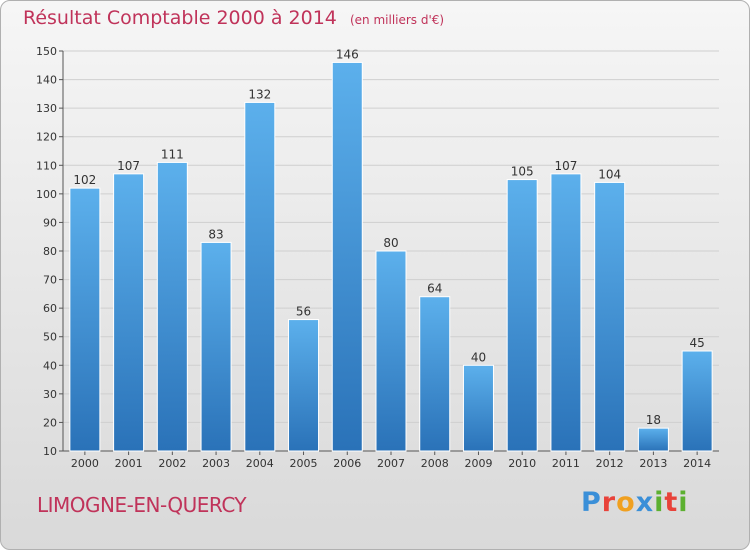 The image size is (750, 550). I want to click on value-label-2014: 45, so click(696, 343).